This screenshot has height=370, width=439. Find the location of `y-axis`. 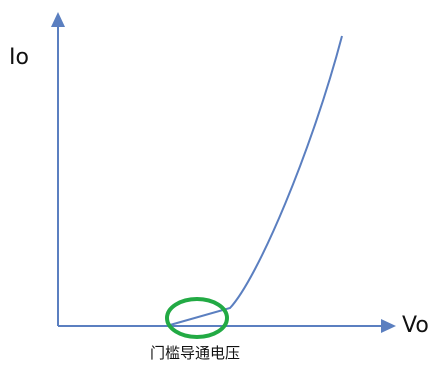

y-axis is located at coordinates (58, 169).